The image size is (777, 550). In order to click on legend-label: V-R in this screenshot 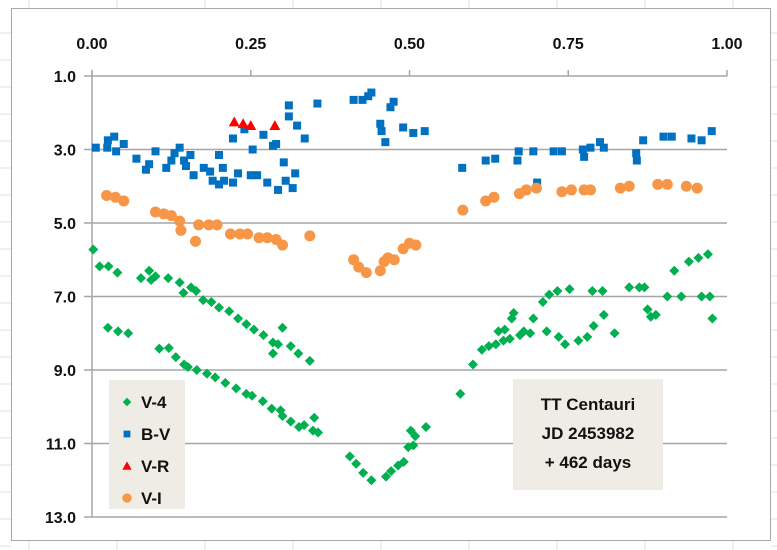, I will do `click(155, 466)`.